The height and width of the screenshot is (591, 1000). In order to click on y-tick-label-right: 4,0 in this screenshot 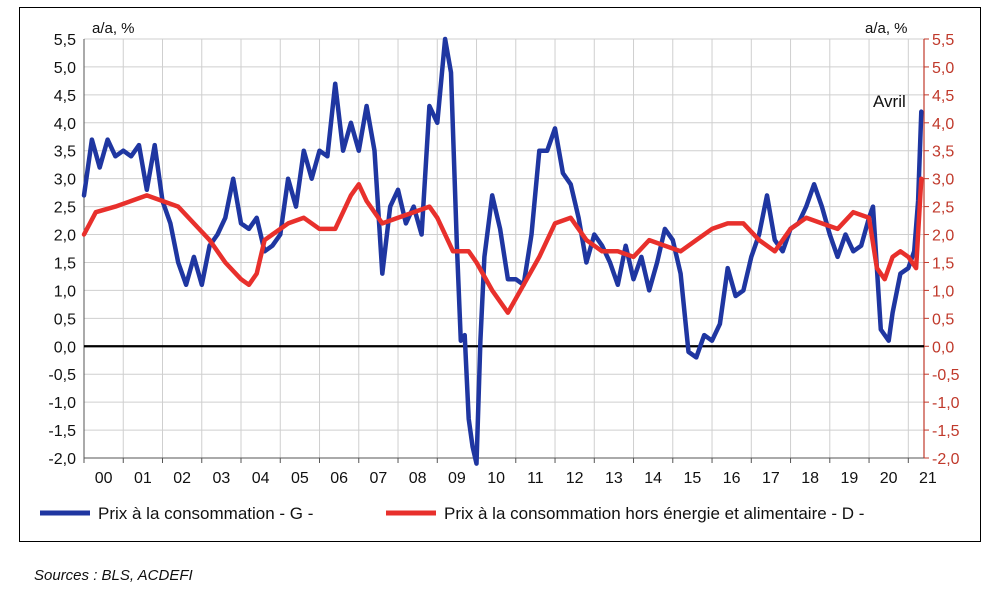, I will do `click(943, 124)`.